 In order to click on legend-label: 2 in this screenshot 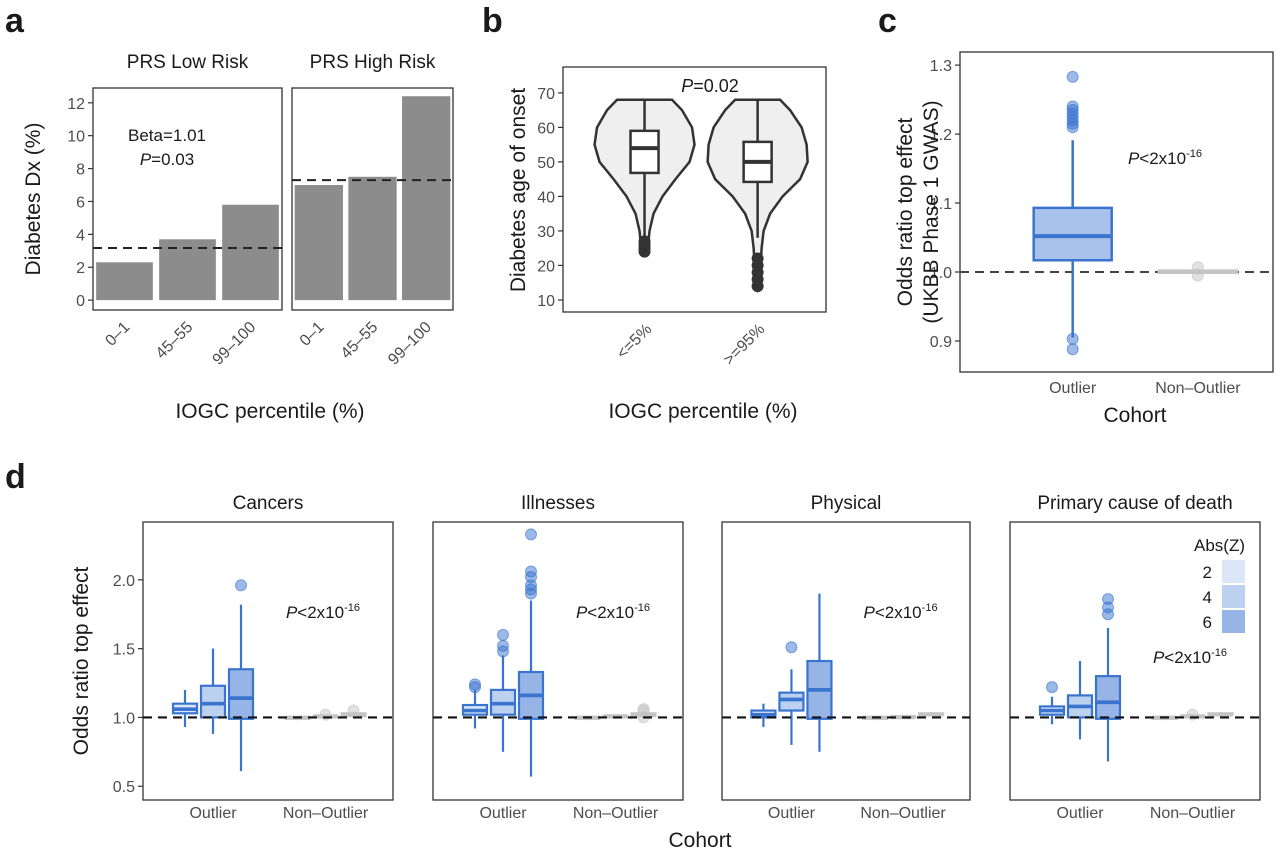, I will do `click(1207, 572)`.